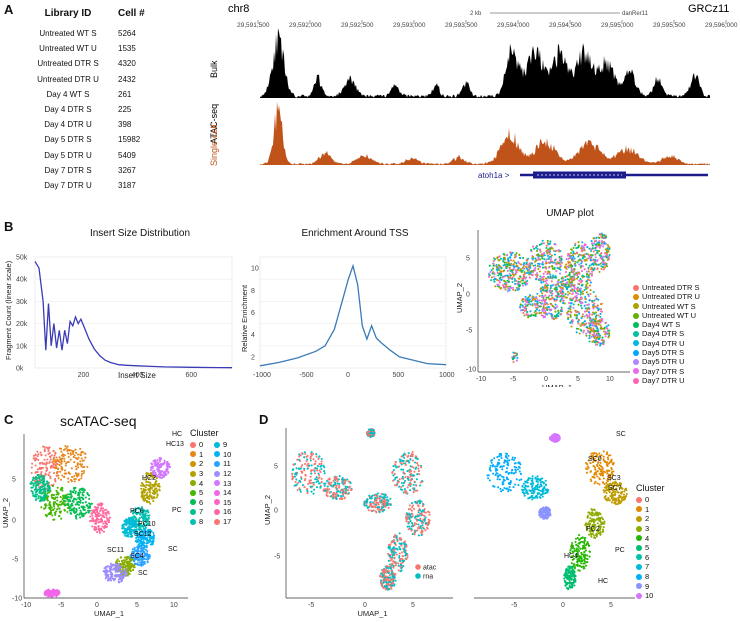 This screenshot has height=622, width=740. I want to click on cluster-legend-item: 15, so click(226, 503).